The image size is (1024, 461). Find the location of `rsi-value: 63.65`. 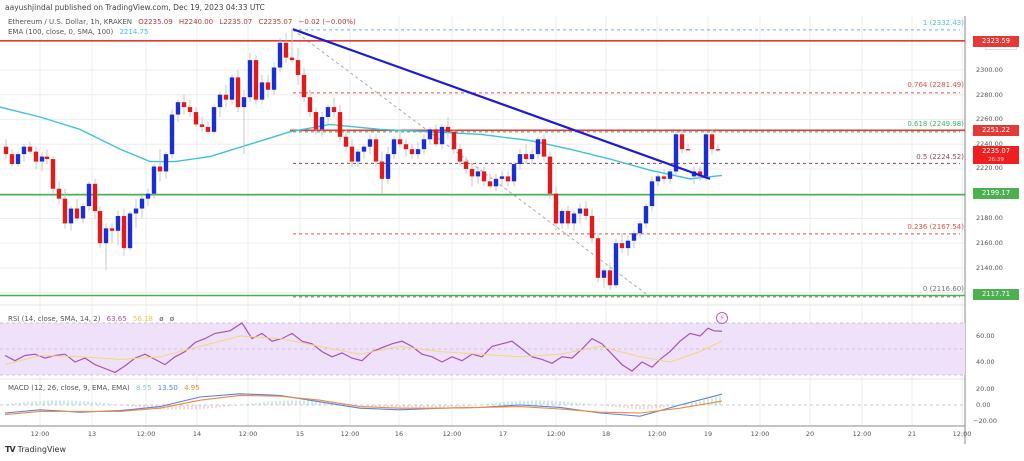

rsi-value: 63.65 is located at coordinates (116, 319).